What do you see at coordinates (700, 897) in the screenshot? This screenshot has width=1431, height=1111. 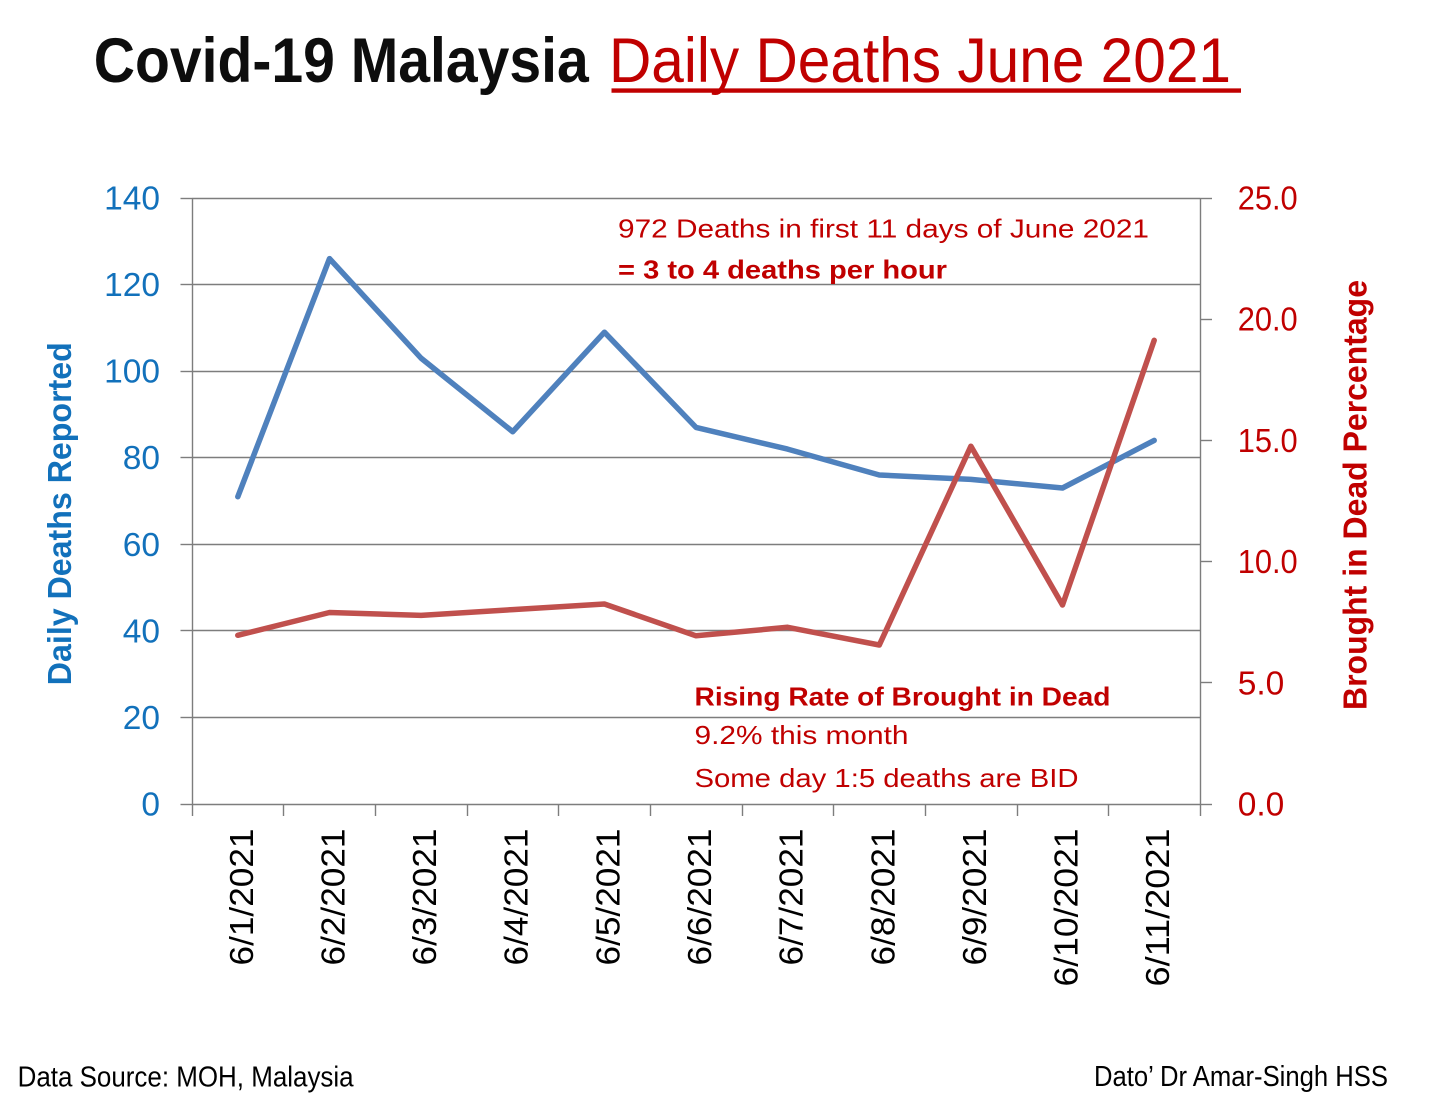 I see `svg-text: 6/6/2021` at bounding box center [700, 897].